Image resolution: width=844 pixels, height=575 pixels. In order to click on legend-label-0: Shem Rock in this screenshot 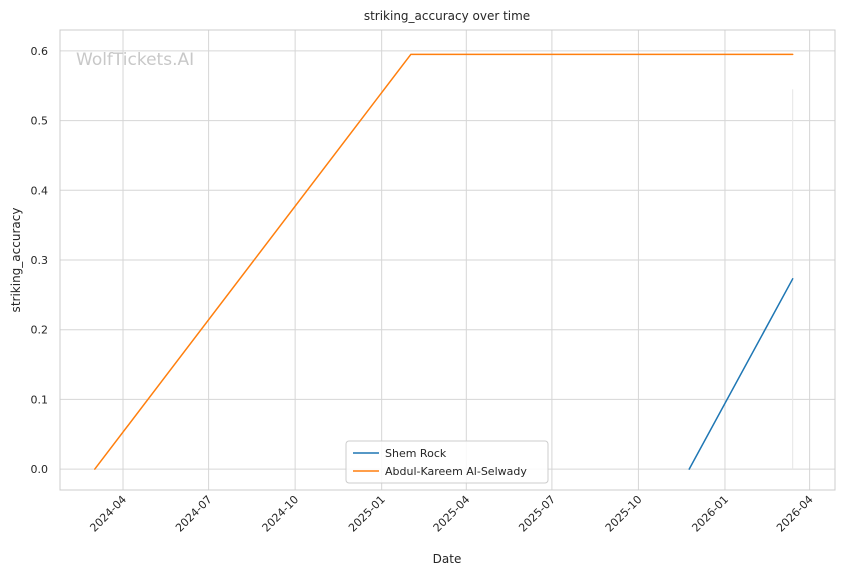, I will do `click(416, 453)`.